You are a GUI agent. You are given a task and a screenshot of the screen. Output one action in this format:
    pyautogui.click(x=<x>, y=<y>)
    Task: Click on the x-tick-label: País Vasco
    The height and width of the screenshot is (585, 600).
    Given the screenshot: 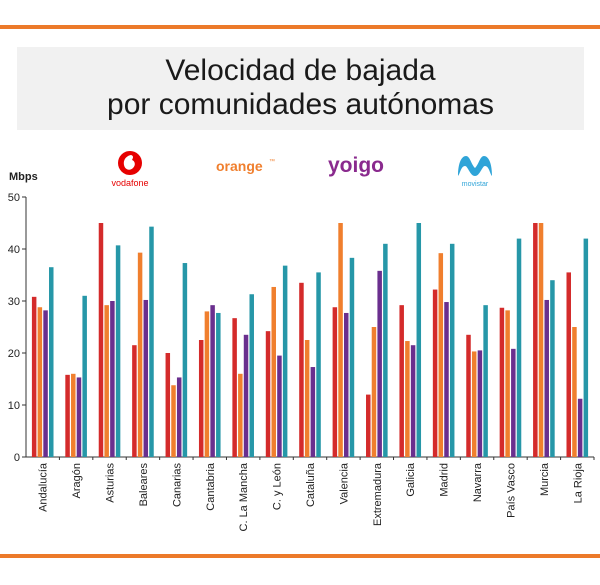 What is the action you would take?
    pyautogui.click(x=511, y=490)
    